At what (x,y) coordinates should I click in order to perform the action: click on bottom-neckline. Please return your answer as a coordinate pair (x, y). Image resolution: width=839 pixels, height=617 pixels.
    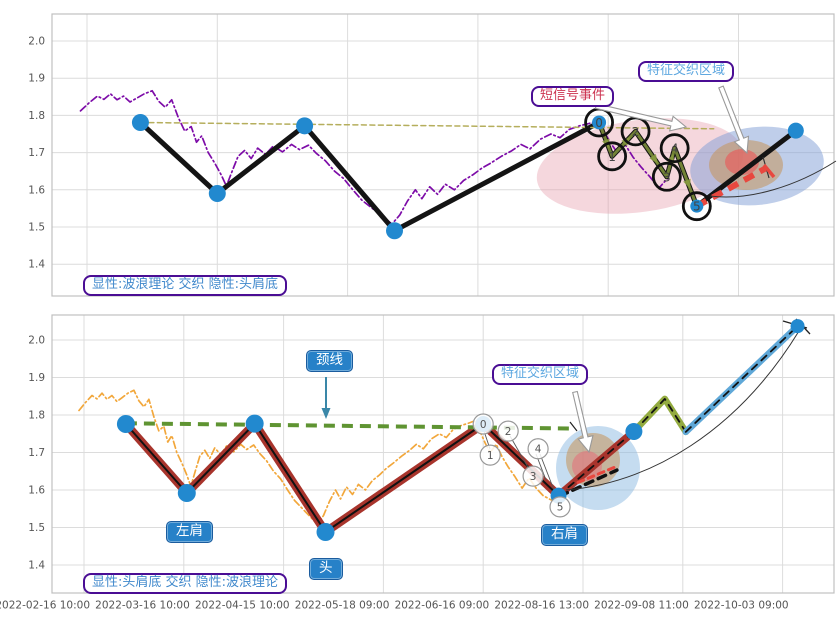
    Looking at the image, I should click on (349, 426).